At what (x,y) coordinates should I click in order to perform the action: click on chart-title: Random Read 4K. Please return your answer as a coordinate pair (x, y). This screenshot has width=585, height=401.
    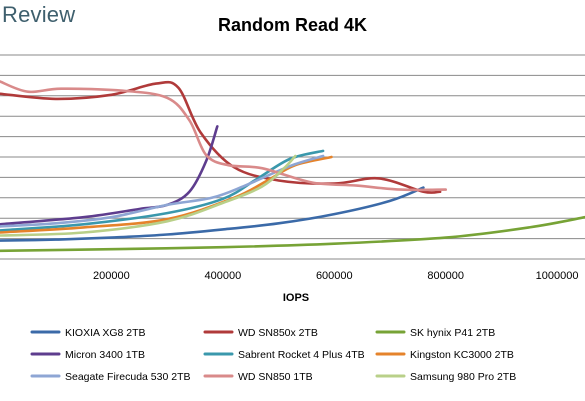
    Looking at the image, I should click on (292, 25).